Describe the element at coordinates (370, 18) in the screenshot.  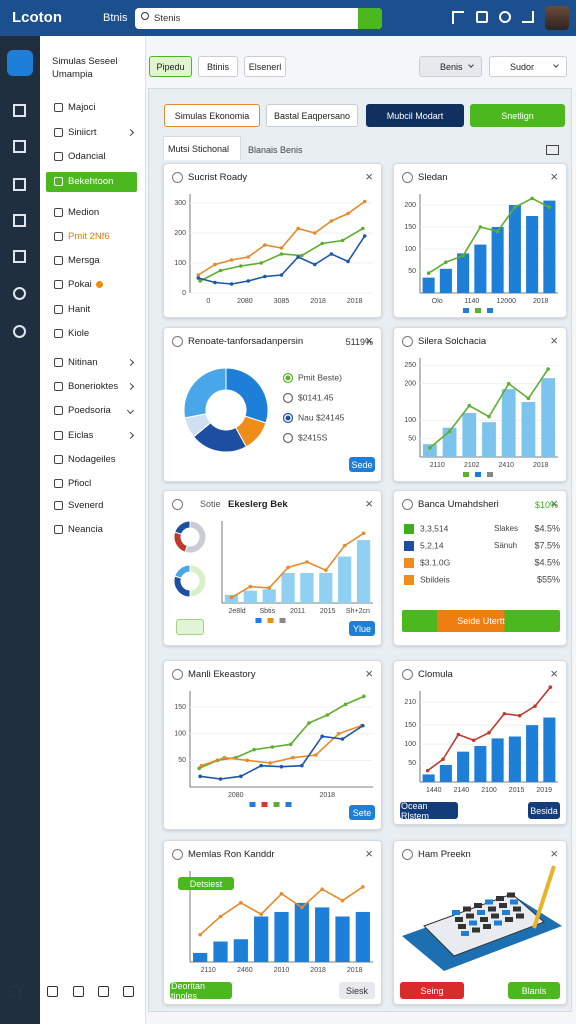
I see `search-button` at that location.